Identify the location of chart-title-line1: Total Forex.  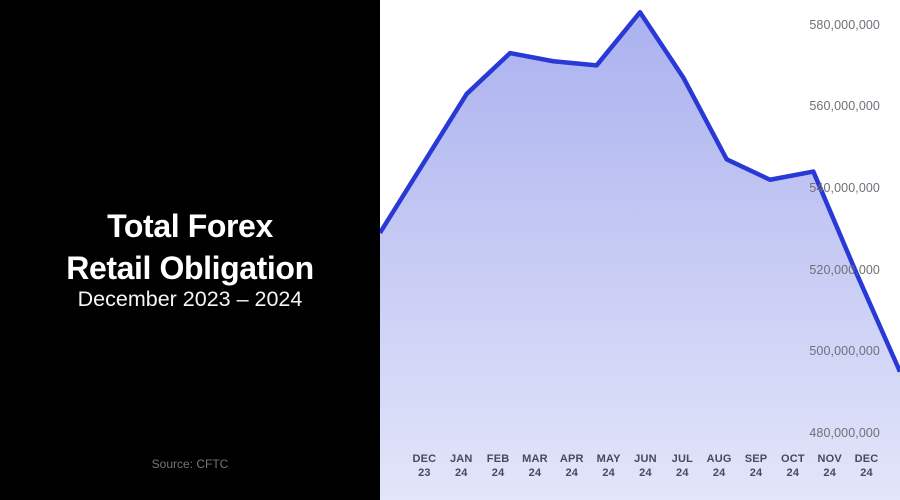
(190, 226).